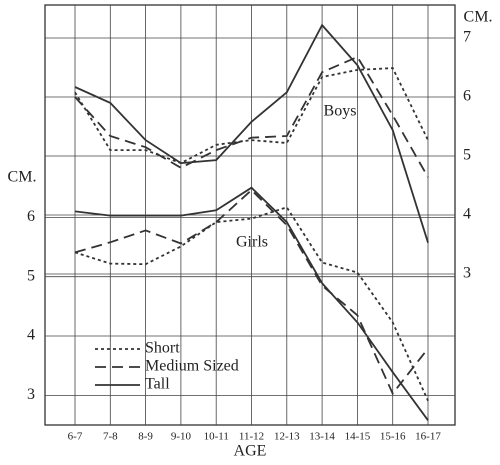 The height and width of the screenshot is (465, 500). What do you see at coordinates (467, 214) in the screenshot?
I see `y2-tick-label: 4` at bounding box center [467, 214].